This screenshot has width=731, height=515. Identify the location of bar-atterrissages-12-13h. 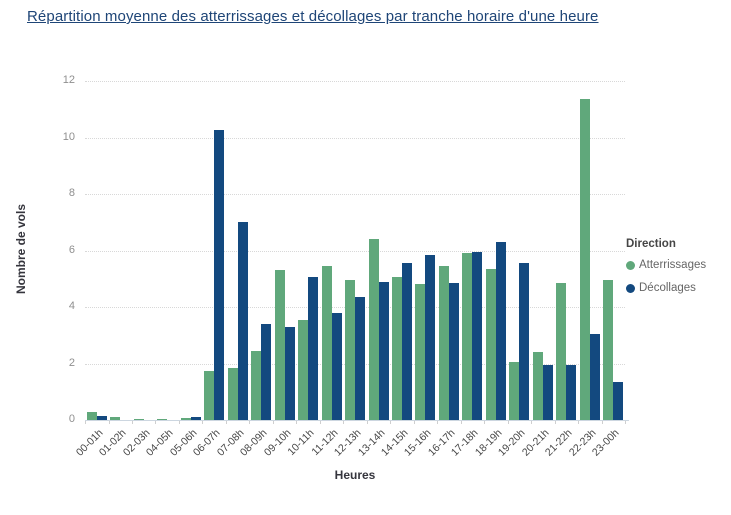
(350, 350).